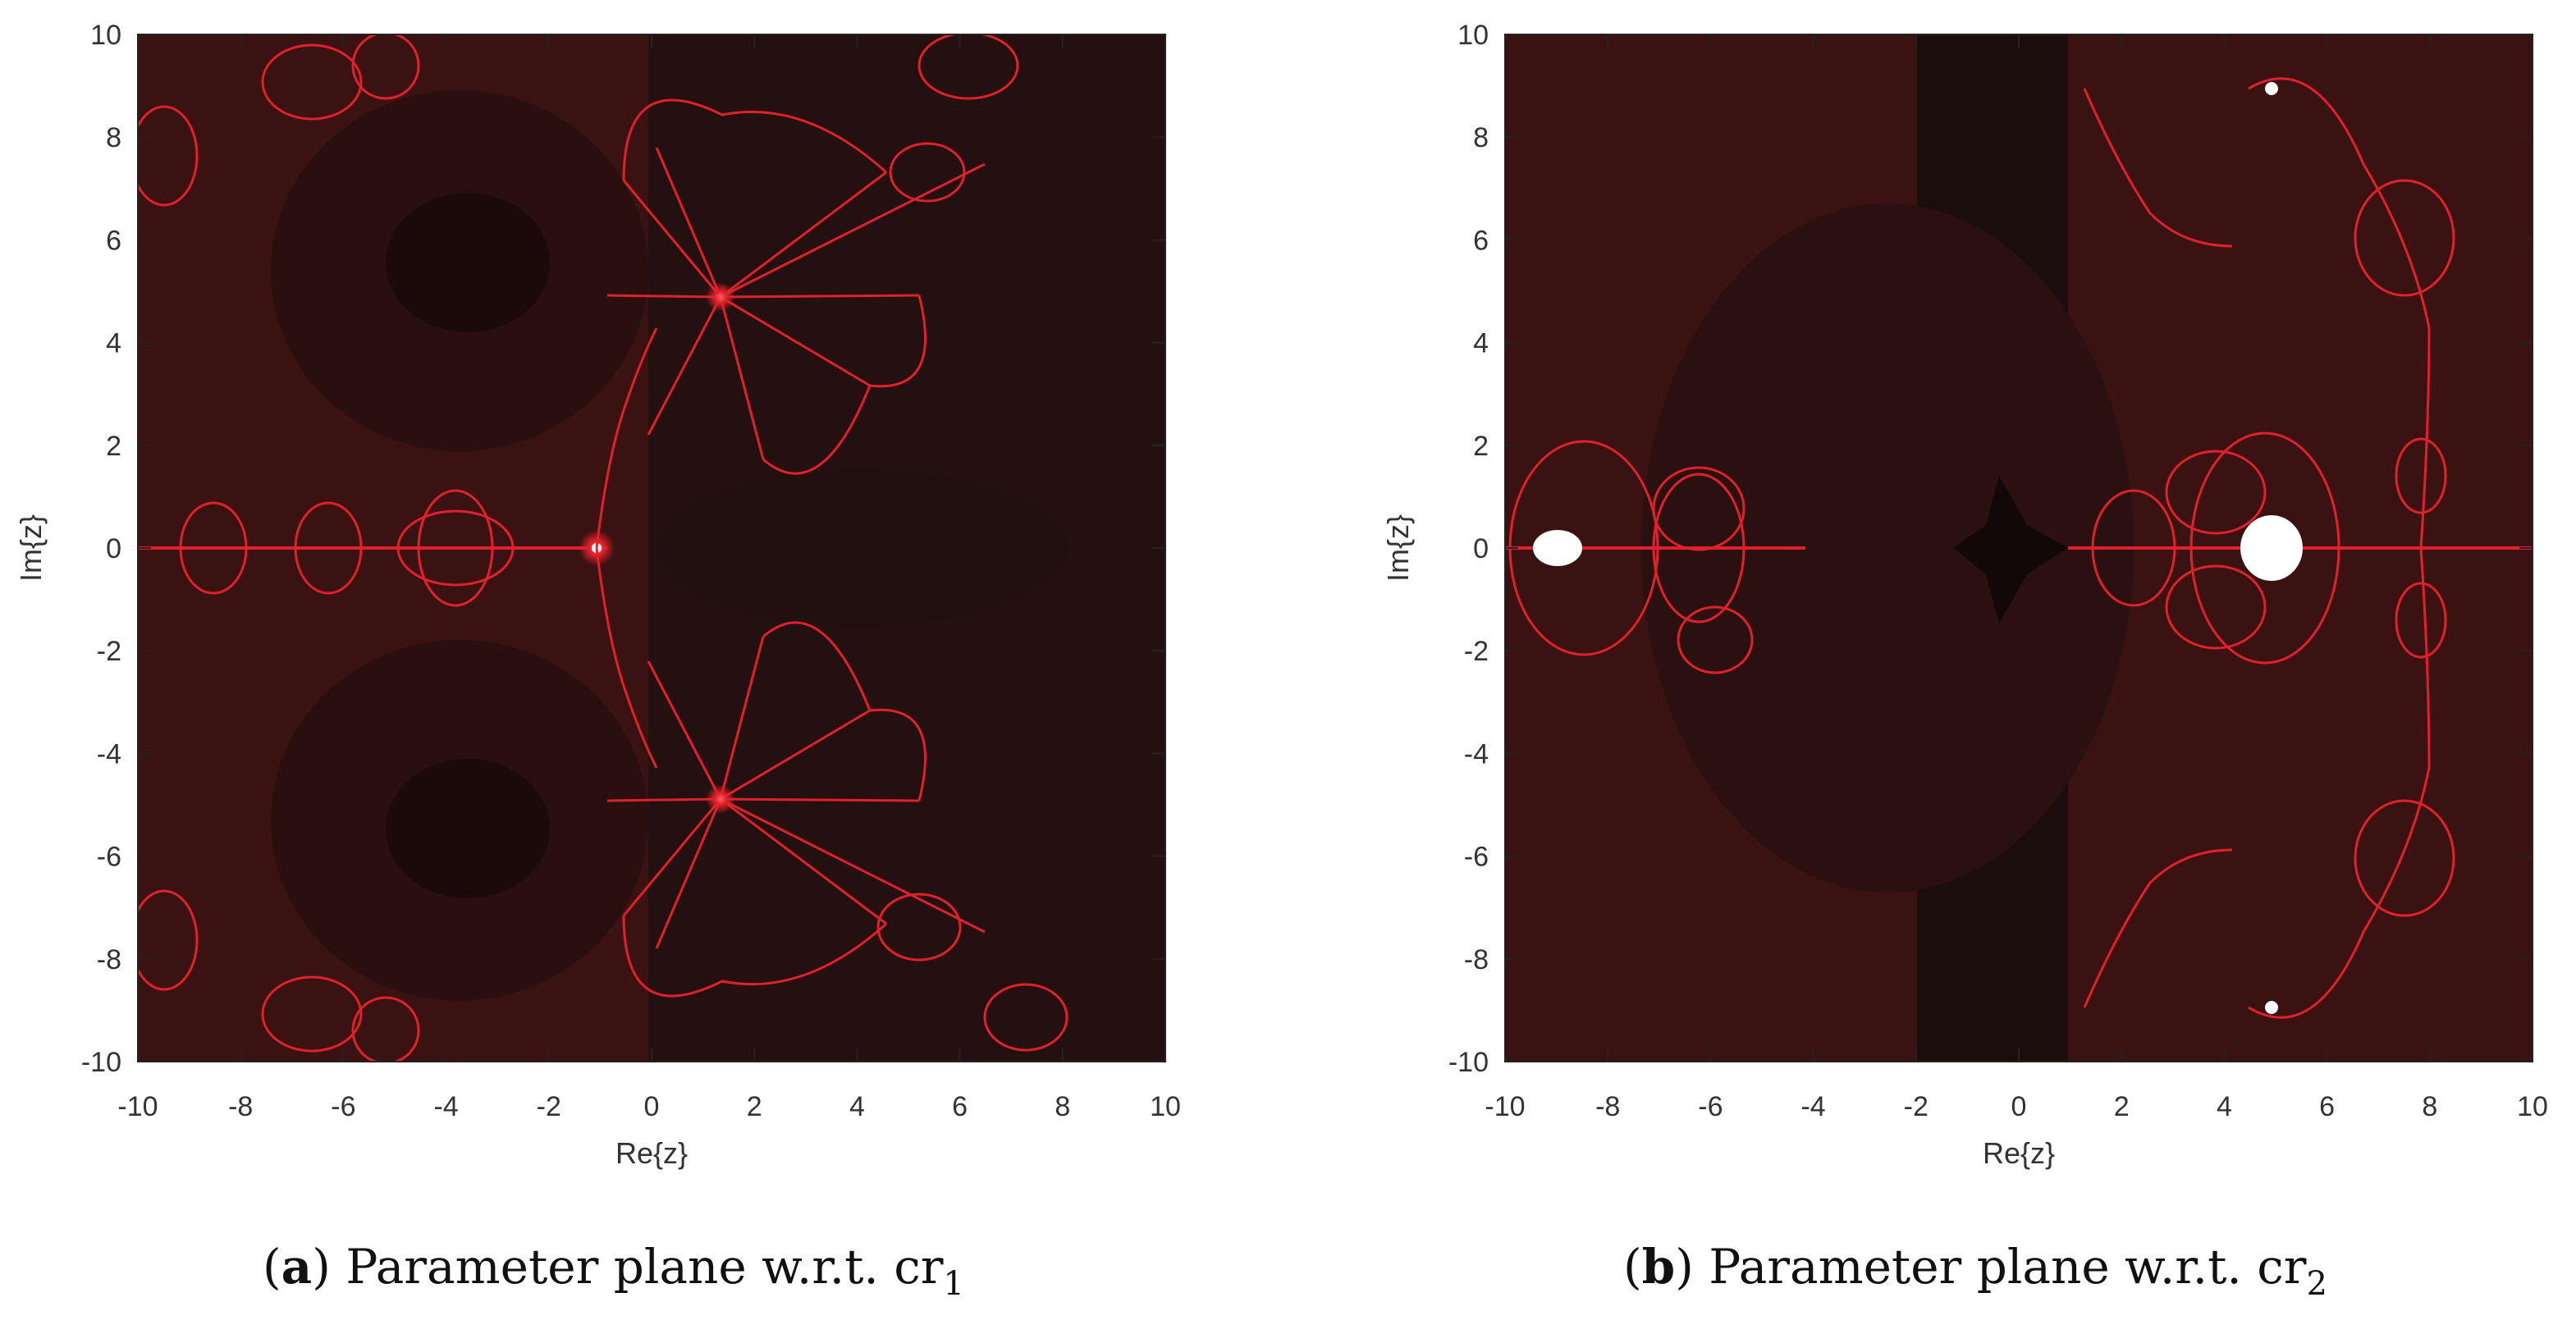  Describe the element at coordinates (2019, 1106) in the screenshot. I see `panel-b-x-tick-label: 0` at that location.